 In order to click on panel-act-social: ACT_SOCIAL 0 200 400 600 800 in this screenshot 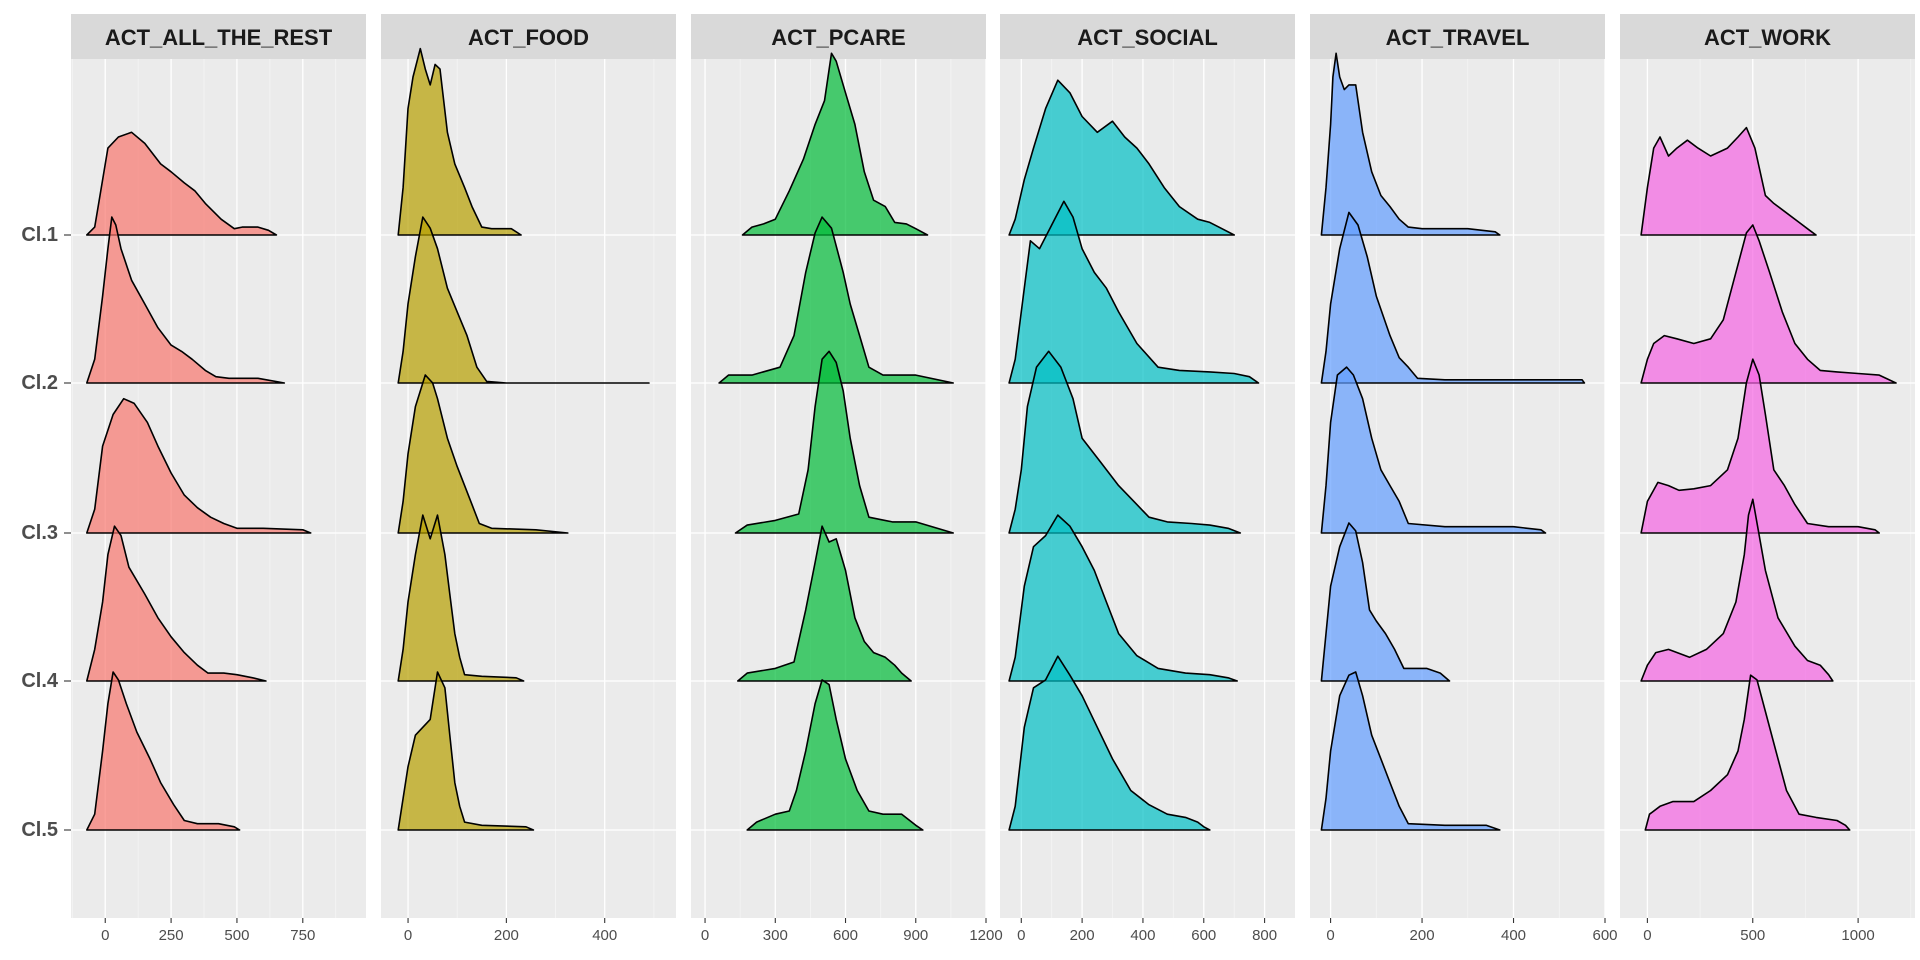, I will do `click(1147, 479)`.